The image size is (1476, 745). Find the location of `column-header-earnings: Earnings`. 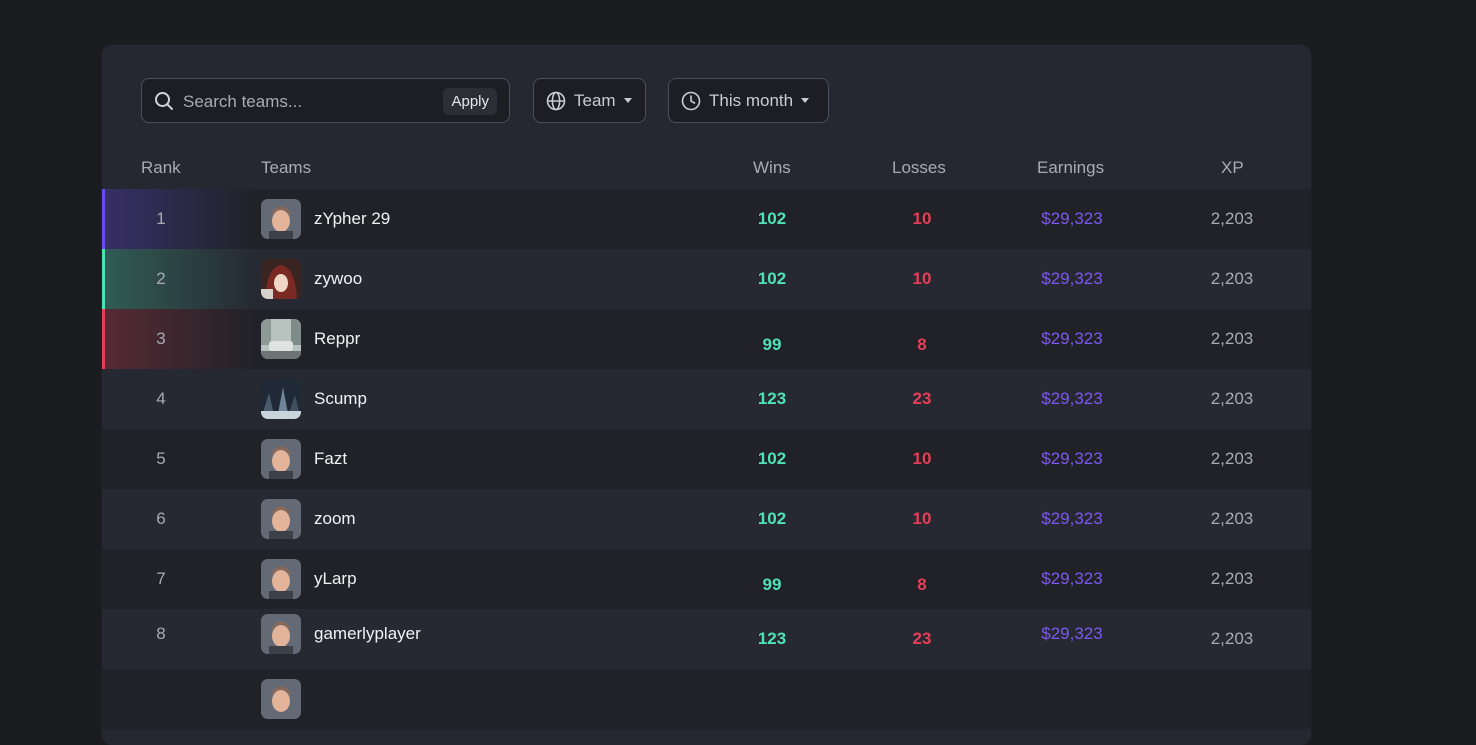

column-header-earnings: Earnings is located at coordinates (1071, 167).